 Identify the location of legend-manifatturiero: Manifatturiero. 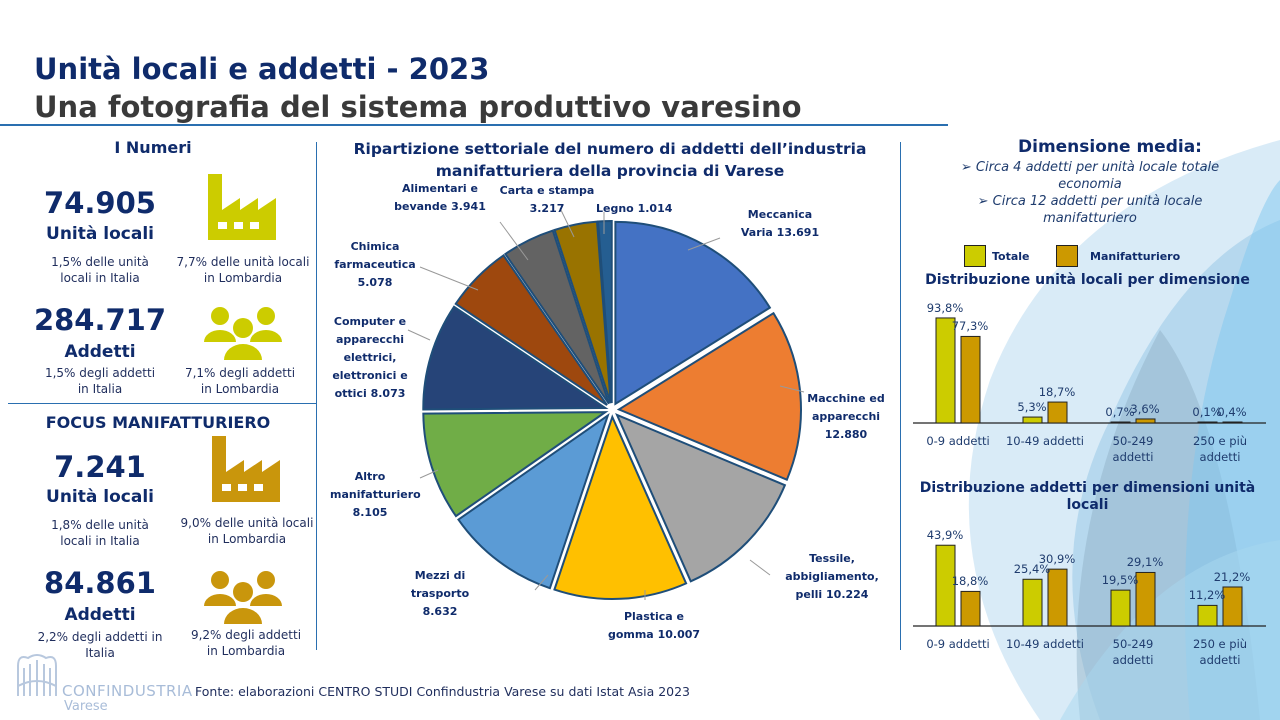
(1135, 256).